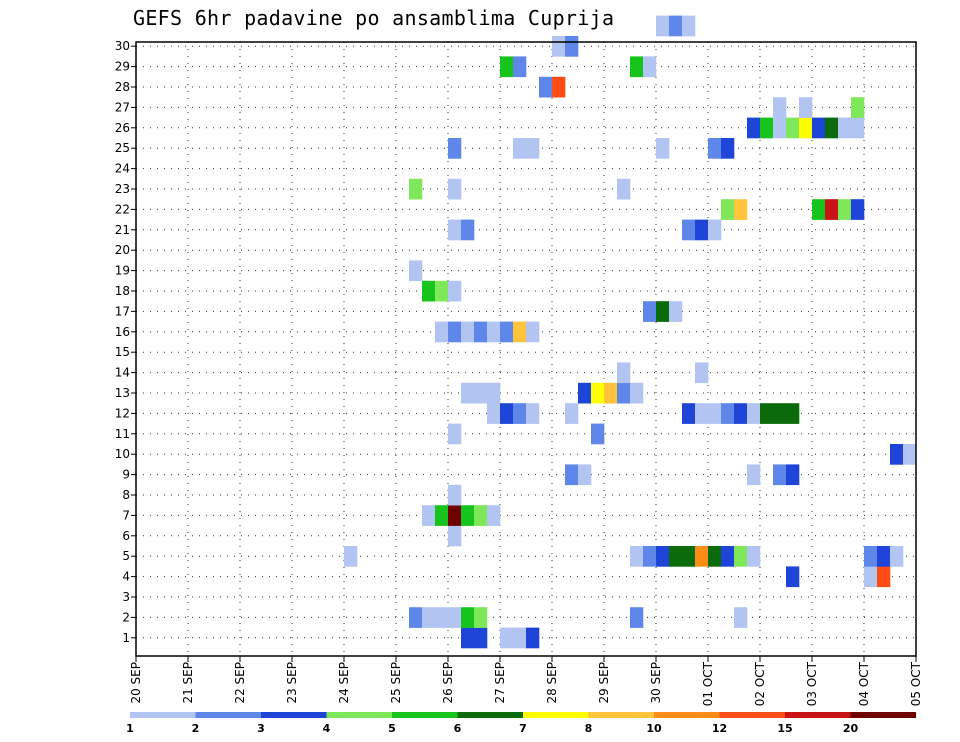 The image size is (960, 742). What do you see at coordinates (122, 332) in the screenshot?
I see `y-tick-label: 16` at bounding box center [122, 332].